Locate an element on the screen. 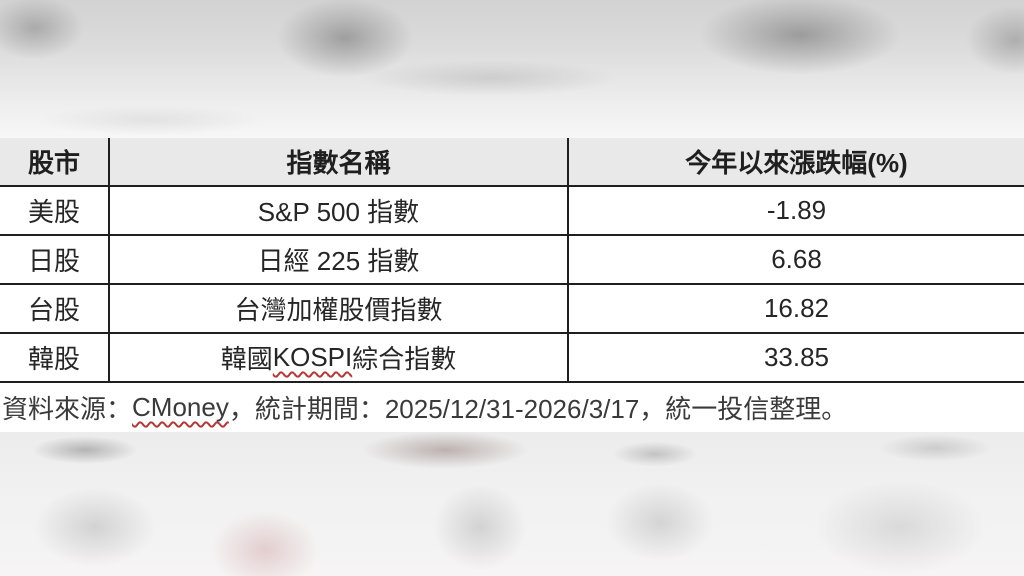 The image size is (1024, 576). index-name-text: 台灣加權股價指數 is located at coordinates (338, 310).